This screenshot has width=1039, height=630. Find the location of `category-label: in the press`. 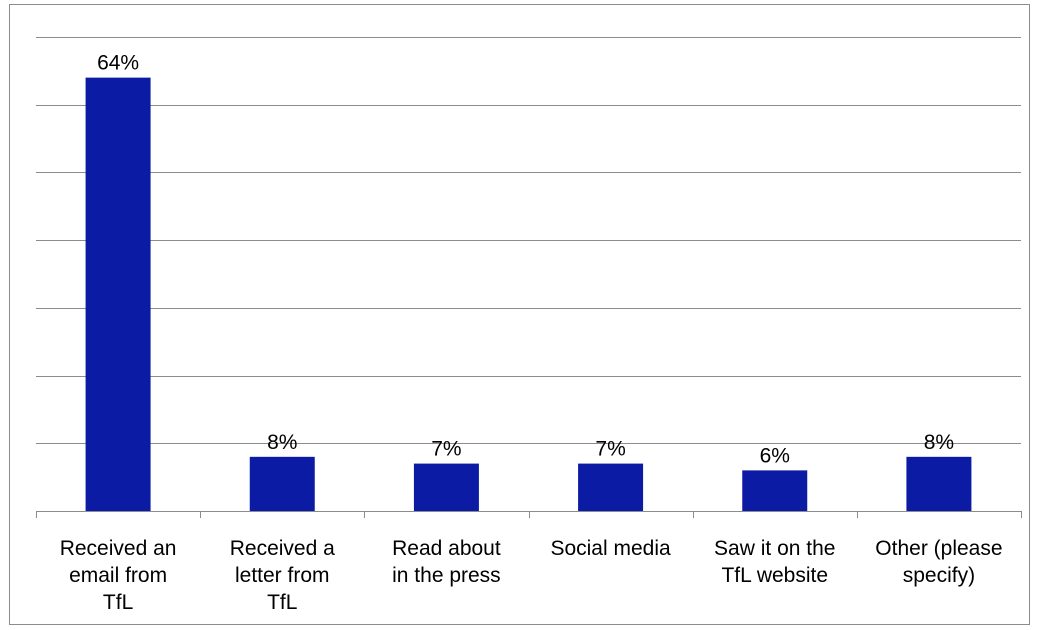

category-label: in the press is located at coordinates (446, 575).